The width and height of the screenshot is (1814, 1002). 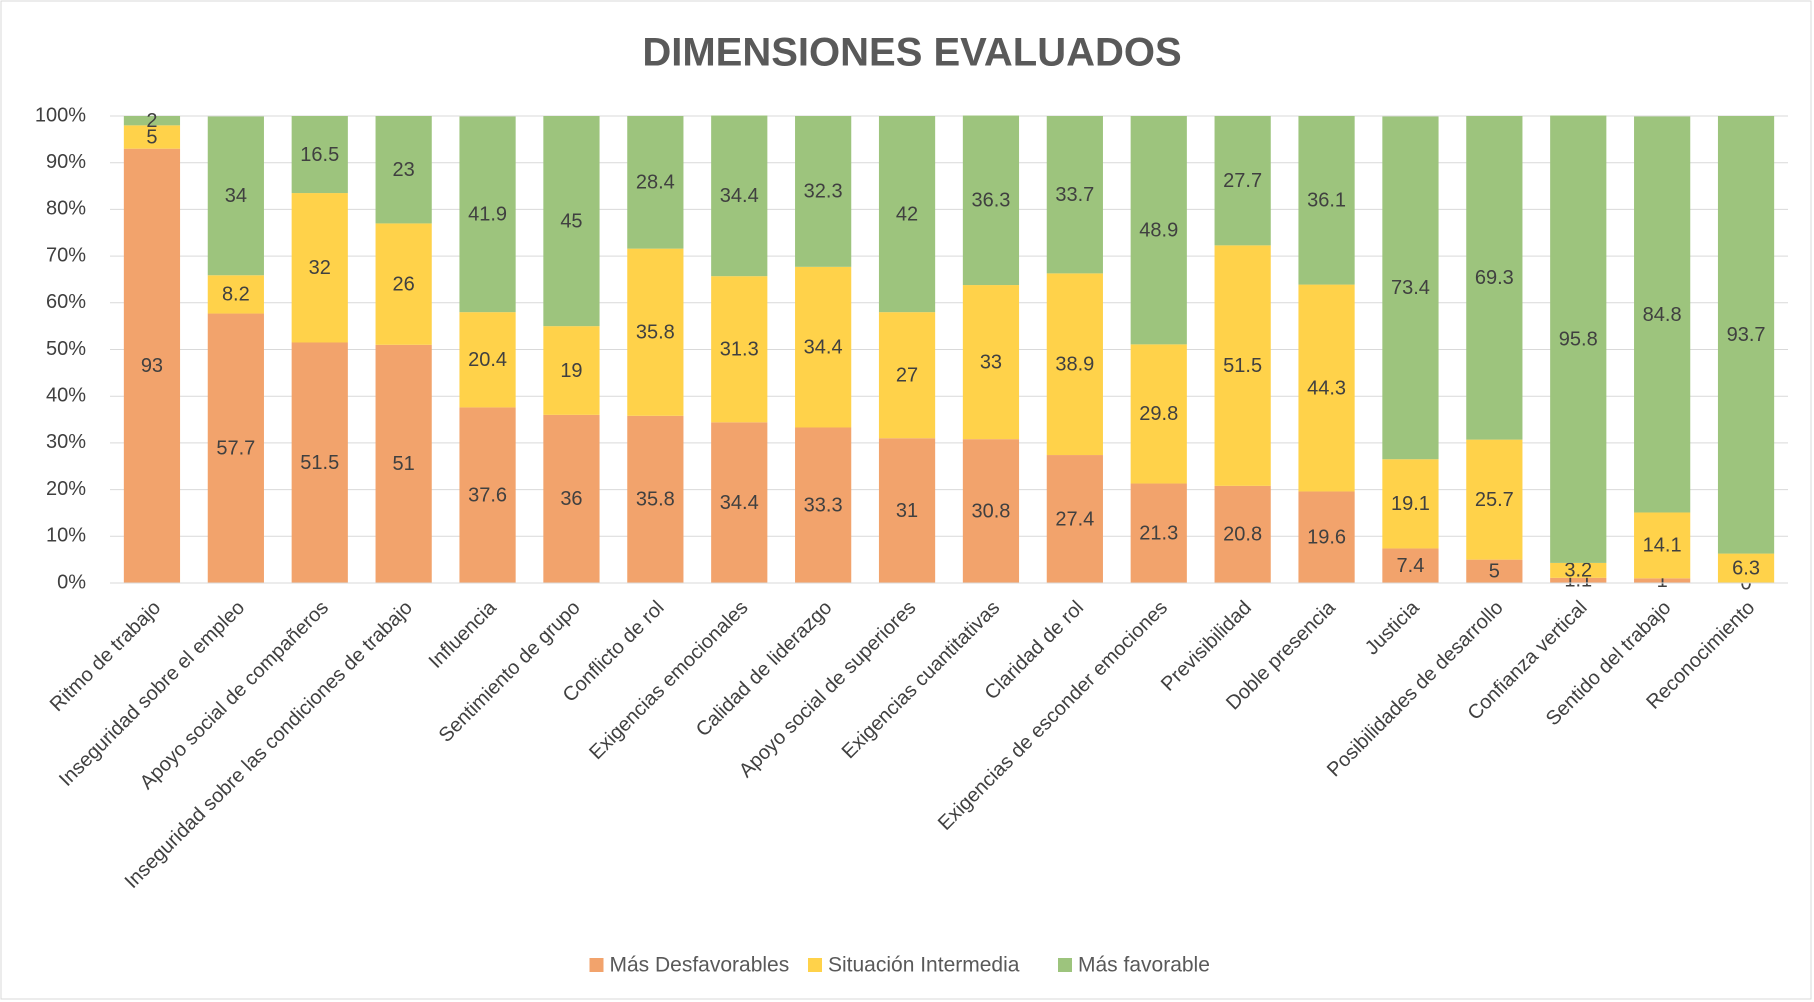 I want to click on data-label: 33.3, so click(x=823, y=506).